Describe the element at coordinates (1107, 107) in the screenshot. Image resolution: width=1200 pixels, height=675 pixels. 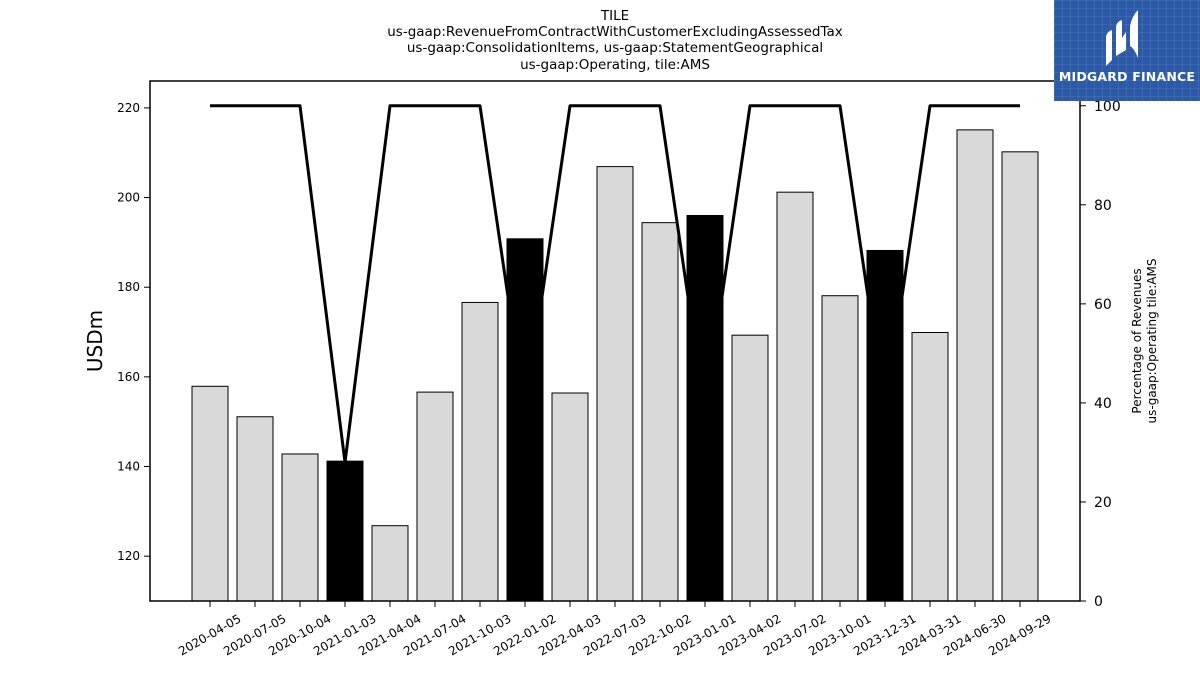
I see `y2-tick-label: 100` at that location.